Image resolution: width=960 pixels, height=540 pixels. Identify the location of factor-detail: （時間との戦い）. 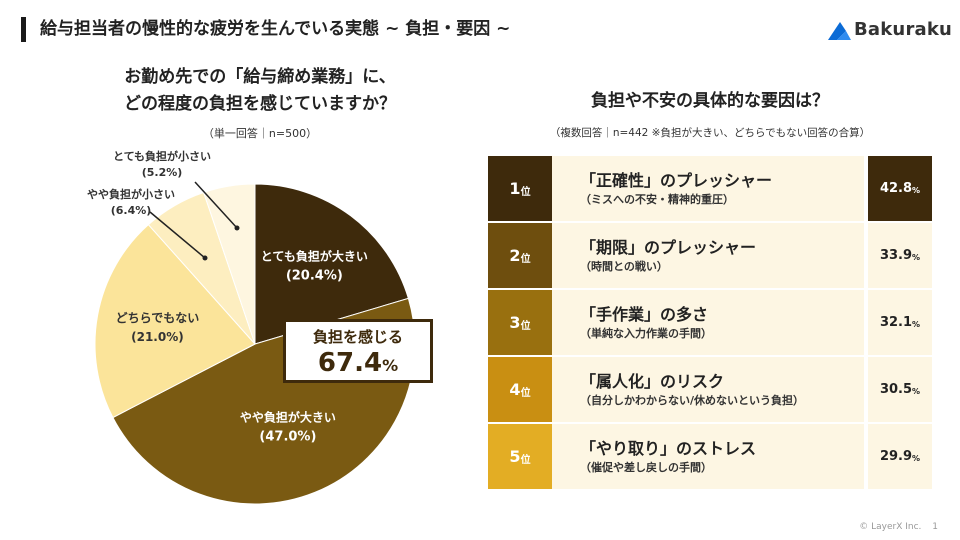
(624, 266).